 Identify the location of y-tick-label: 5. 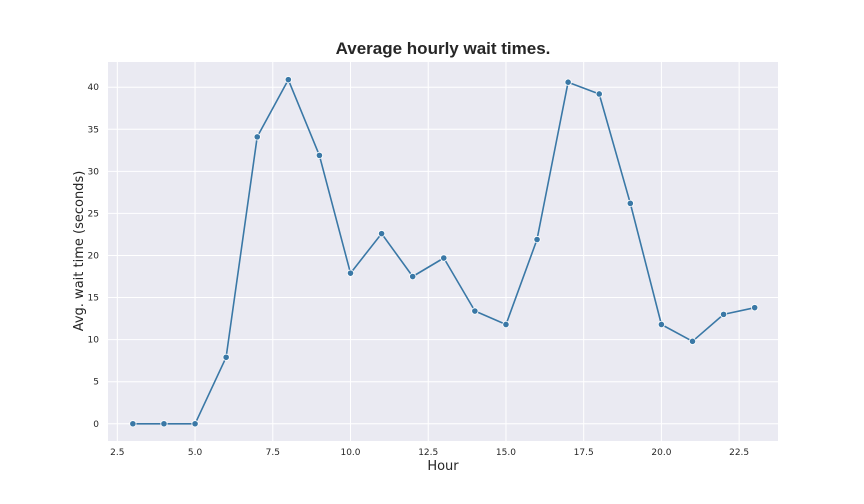
(96, 383).